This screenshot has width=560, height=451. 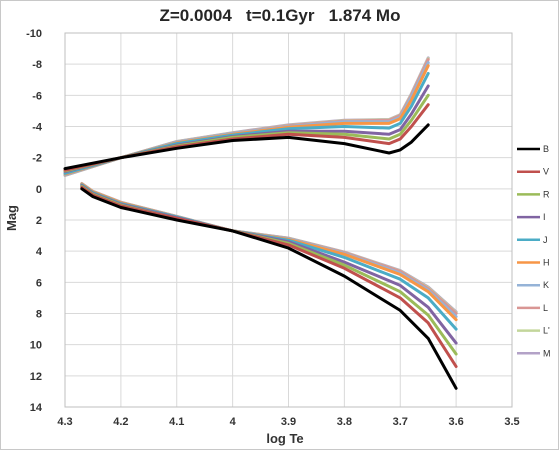 I want to click on legend-label: B, so click(x=546, y=149).